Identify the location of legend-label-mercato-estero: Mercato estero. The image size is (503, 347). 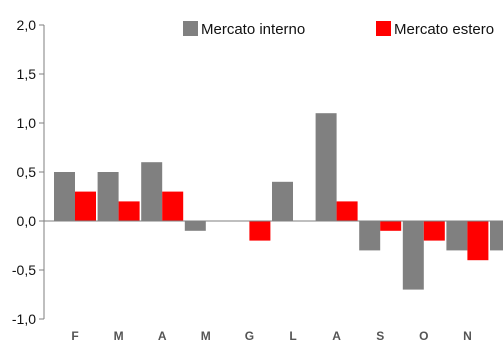
(444, 29).